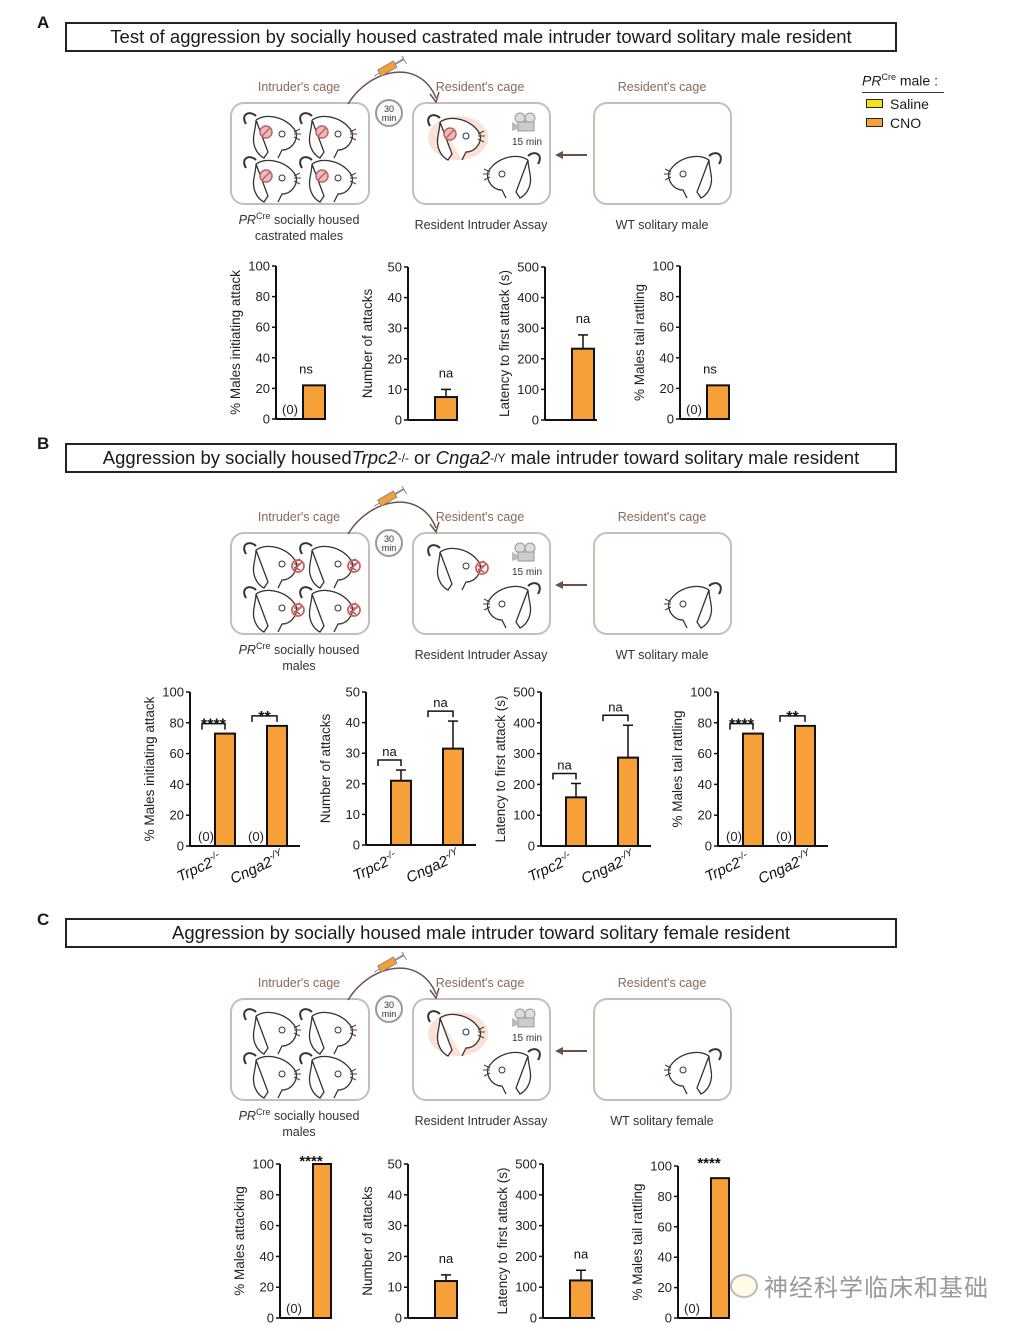 The image size is (1016, 1331). Describe the element at coordinates (299, 517) in the screenshot. I see `intruder-cage-label: Intruder's cage` at that location.